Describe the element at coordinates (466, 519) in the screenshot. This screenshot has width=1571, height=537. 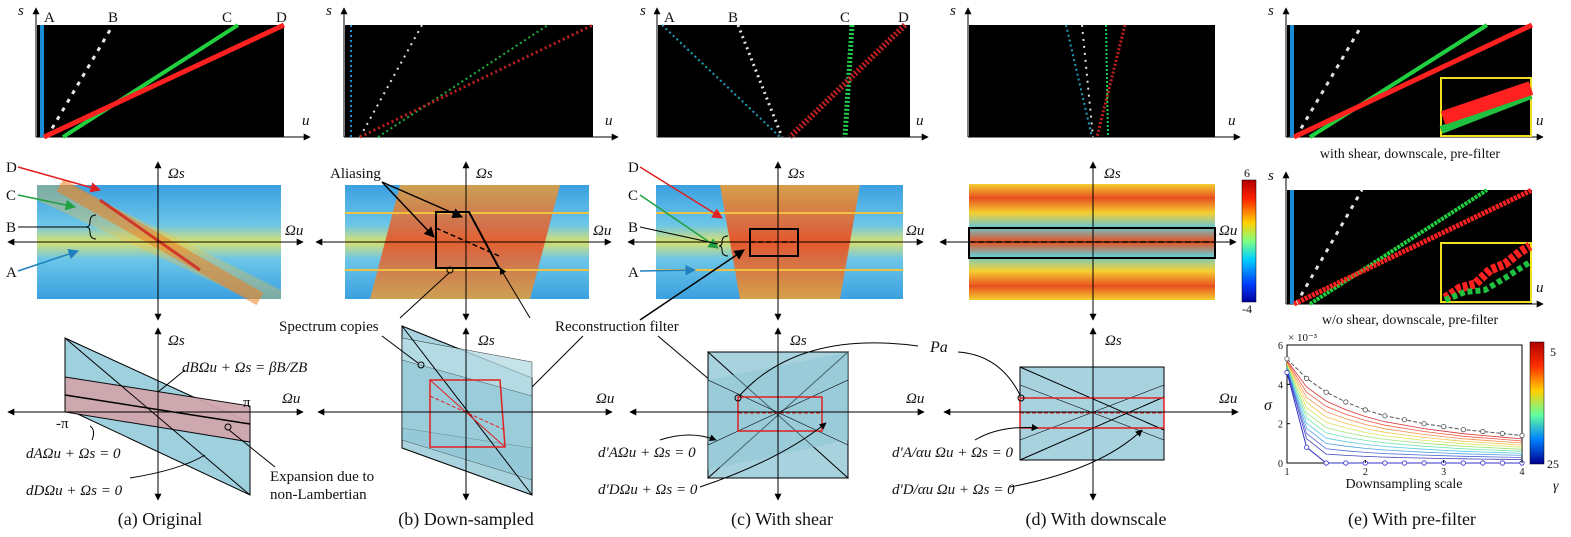
I see `caption-b: (b) Down-sampled` at that location.